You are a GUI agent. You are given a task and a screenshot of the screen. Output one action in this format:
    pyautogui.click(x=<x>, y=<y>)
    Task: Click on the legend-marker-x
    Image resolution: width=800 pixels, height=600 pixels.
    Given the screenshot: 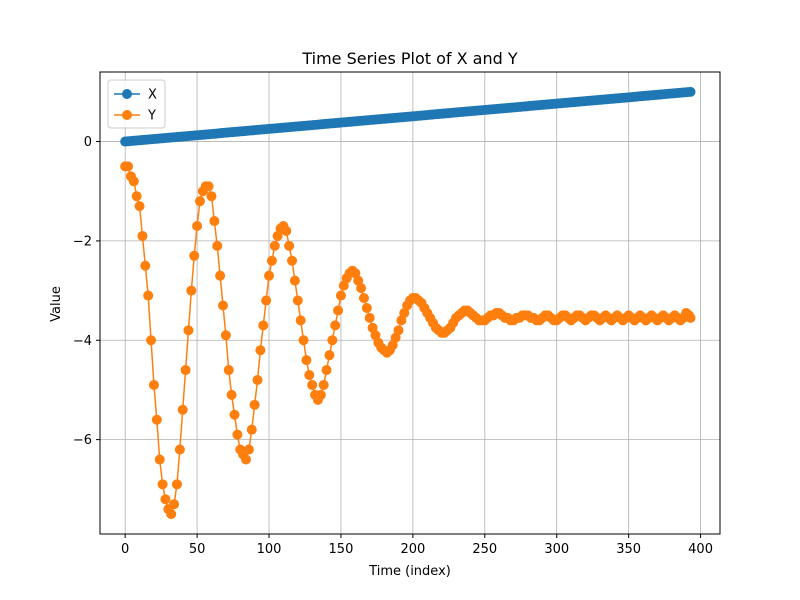 What is the action you would take?
    pyautogui.click(x=127, y=94)
    